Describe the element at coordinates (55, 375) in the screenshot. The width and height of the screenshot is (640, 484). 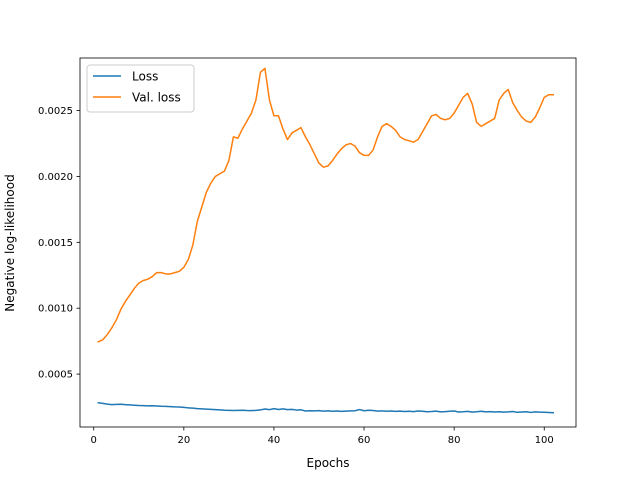
I see `y-tick-label: 0.0005` at that location.